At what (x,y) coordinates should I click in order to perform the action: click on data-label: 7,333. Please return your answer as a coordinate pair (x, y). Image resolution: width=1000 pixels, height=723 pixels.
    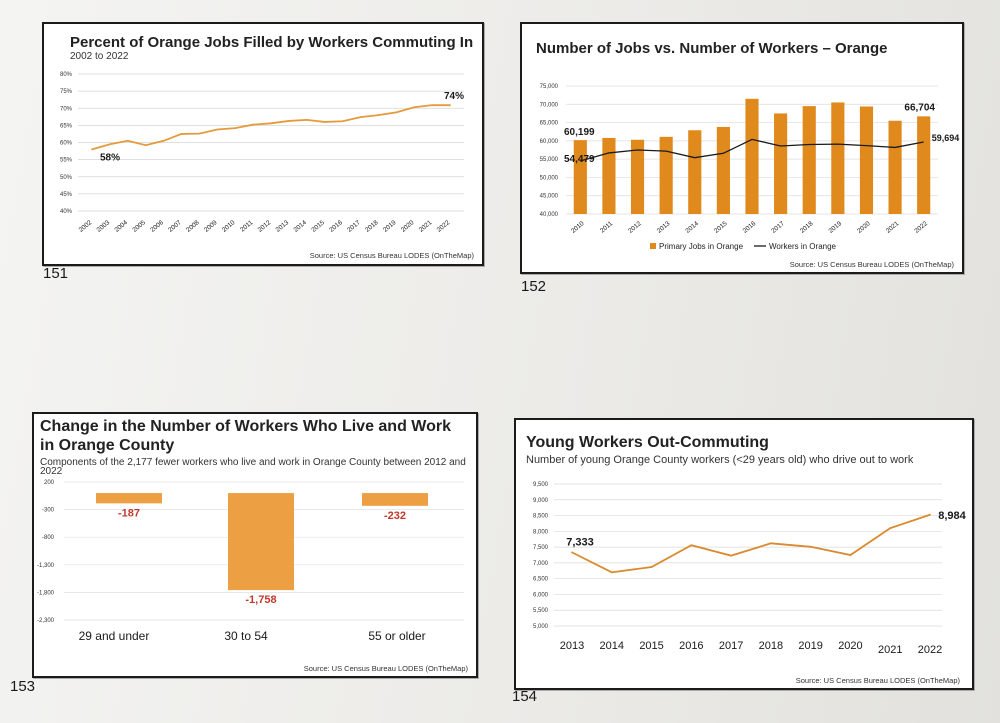
    Looking at the image, I should click on (580, 542).